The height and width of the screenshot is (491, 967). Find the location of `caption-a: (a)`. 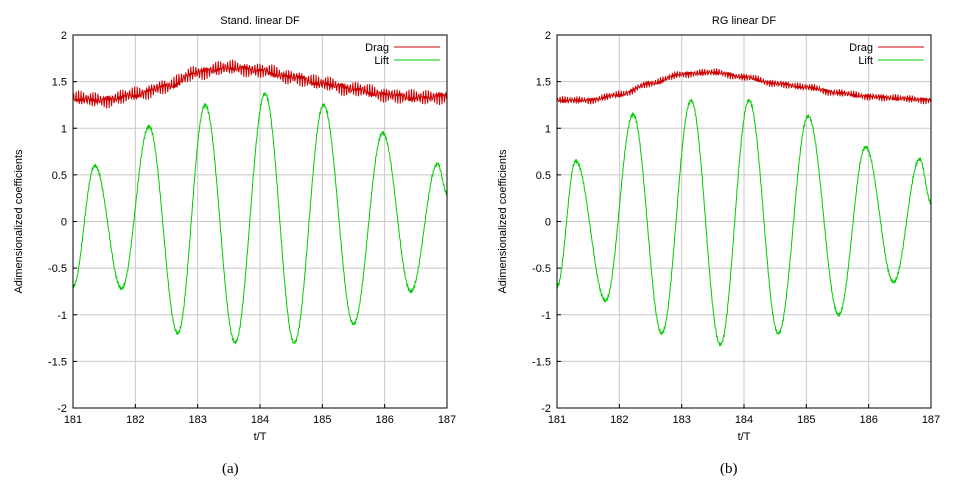

caption-a: (a) is located at coordinates (230, 469).